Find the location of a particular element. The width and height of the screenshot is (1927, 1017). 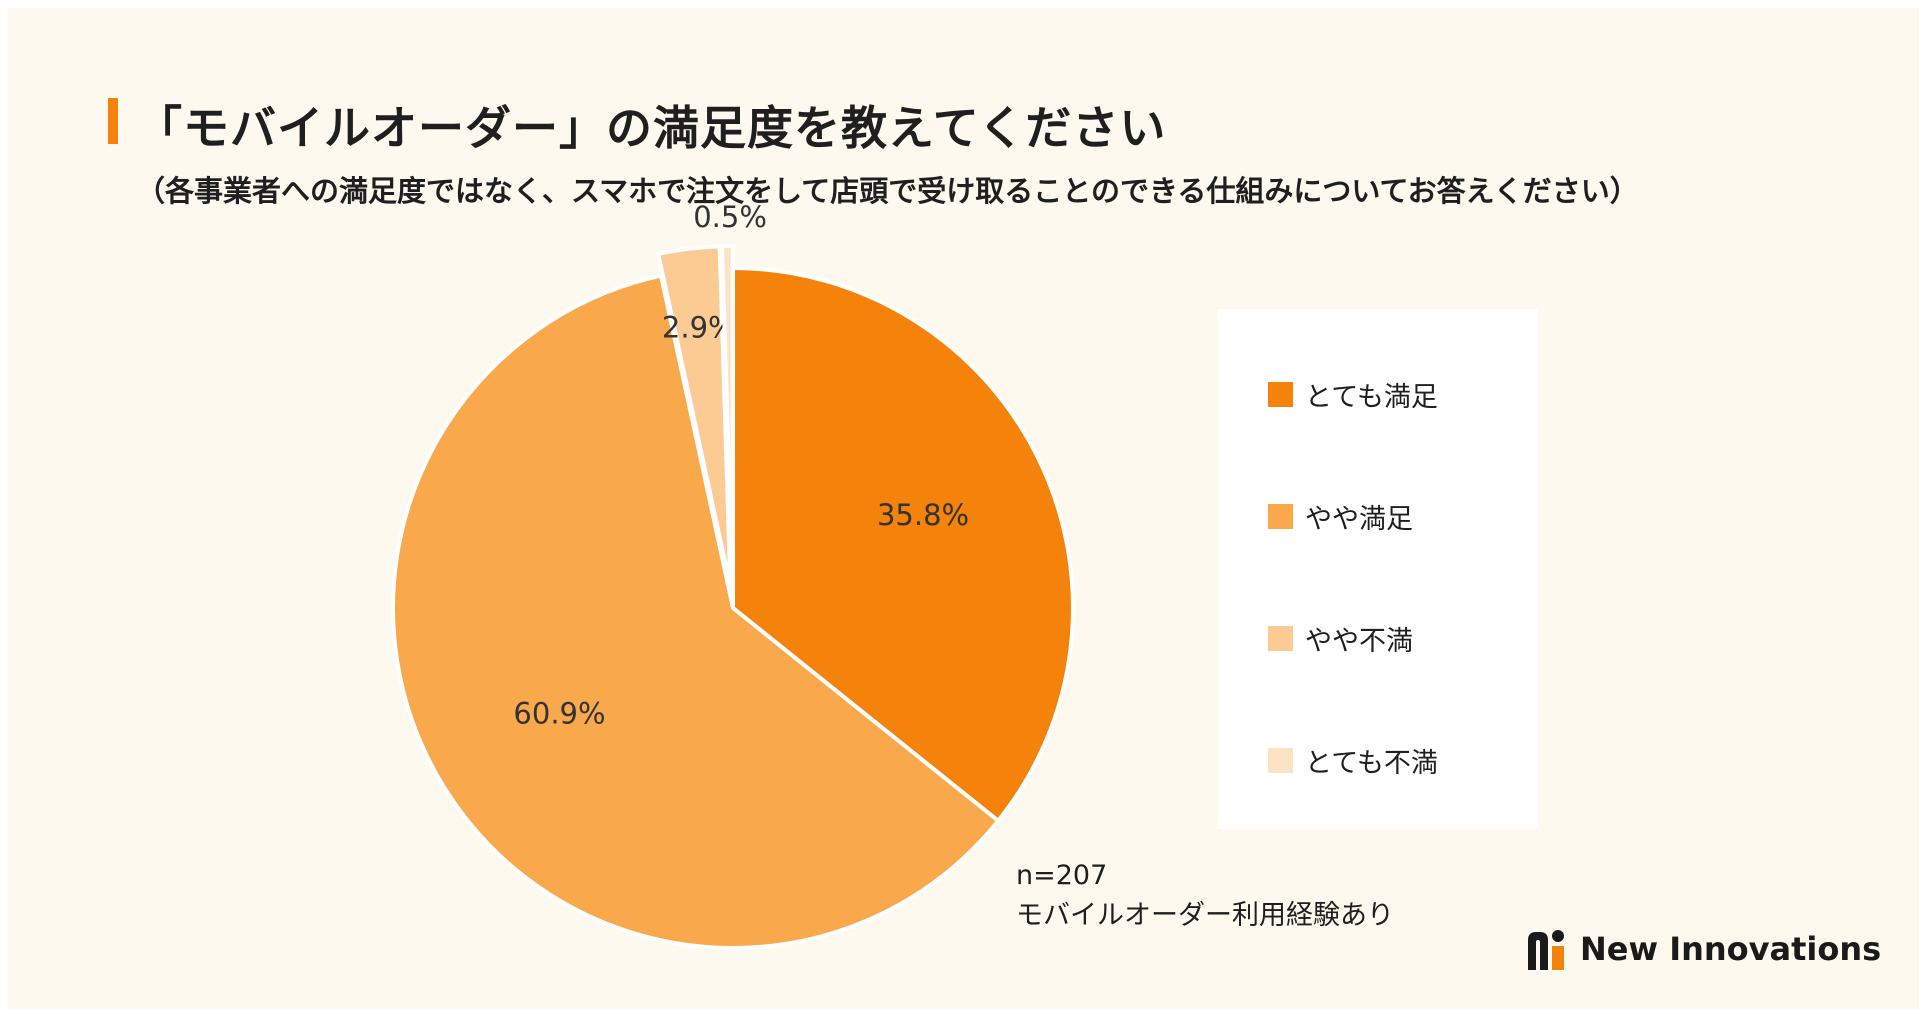

slice-label-0: 35.8% is located at coordinates (923, 515).